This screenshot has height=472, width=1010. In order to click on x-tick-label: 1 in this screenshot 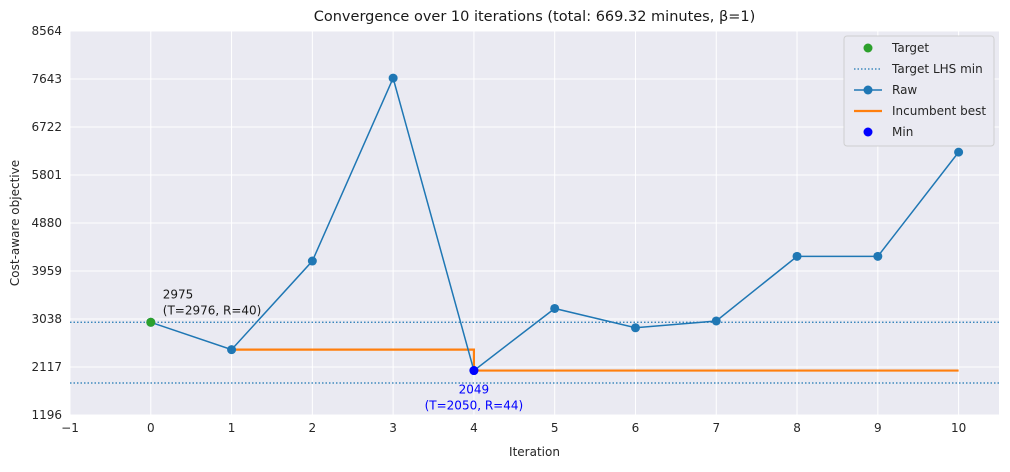, I will do `click(232, 428)`.